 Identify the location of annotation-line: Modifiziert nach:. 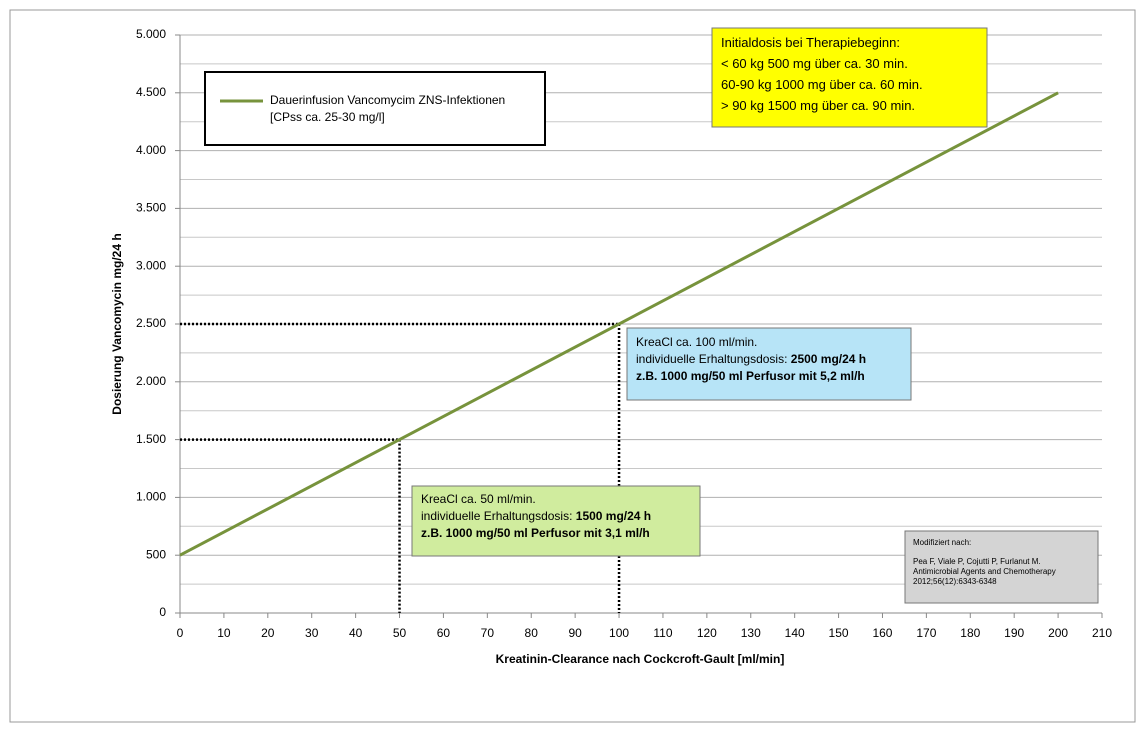
(942, 542).